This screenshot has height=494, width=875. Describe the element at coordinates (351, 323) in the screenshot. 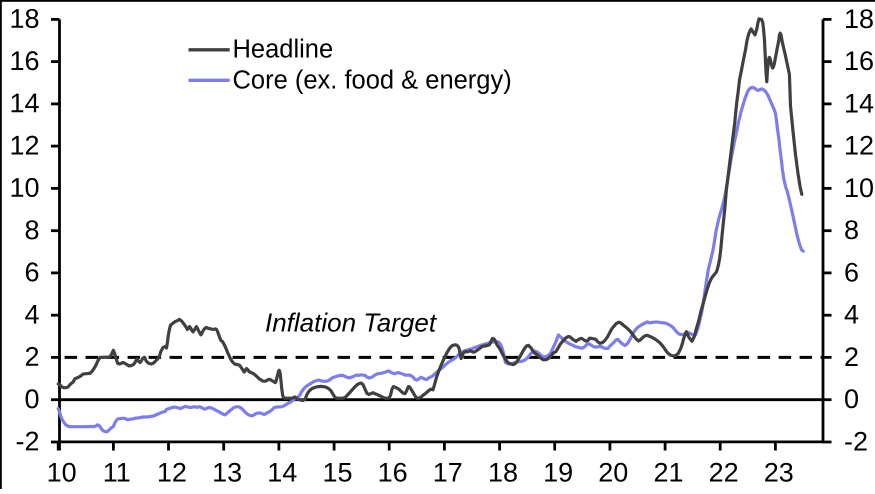

I see `svg-text: Inflation Target` at that location.